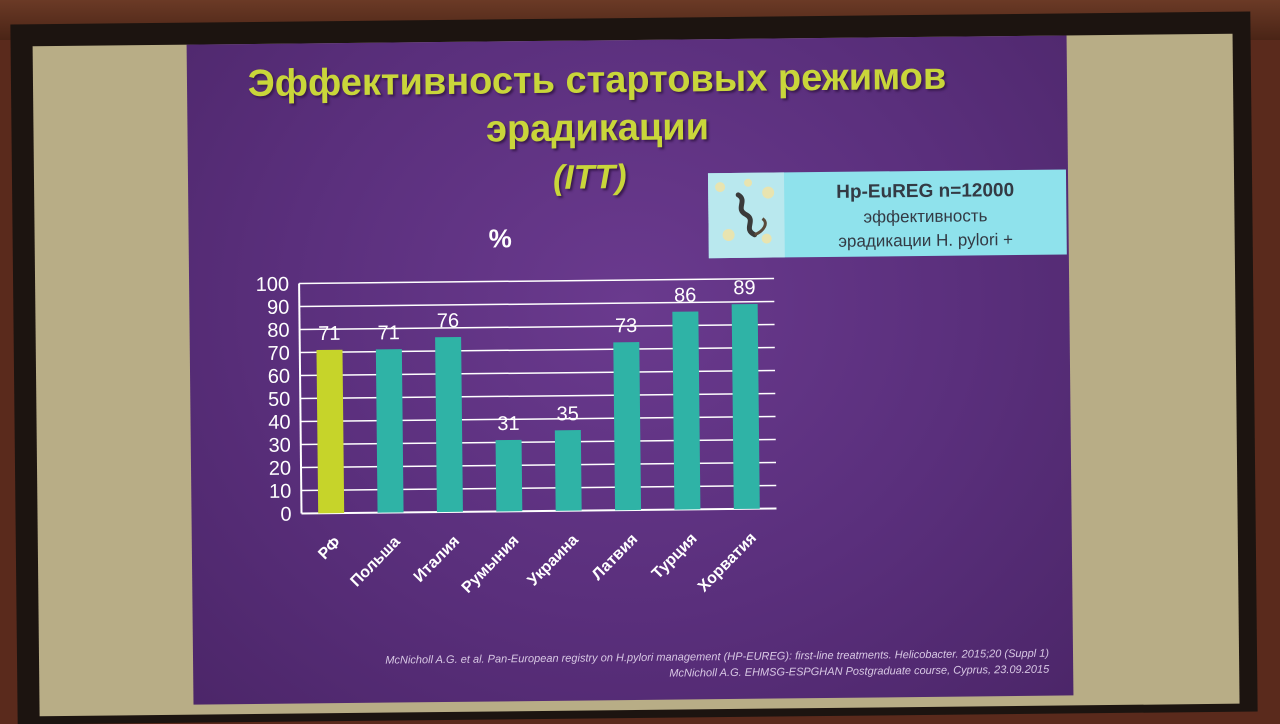  I want to click on y-tick-label: 100, so click(273, 285).